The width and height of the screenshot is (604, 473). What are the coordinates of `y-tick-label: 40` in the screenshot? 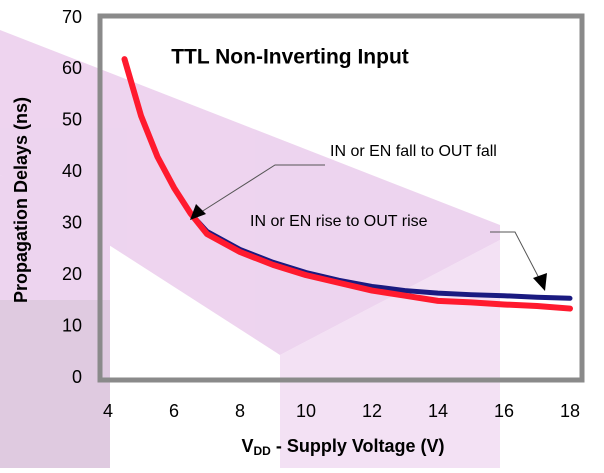 It's located at (72, 171).